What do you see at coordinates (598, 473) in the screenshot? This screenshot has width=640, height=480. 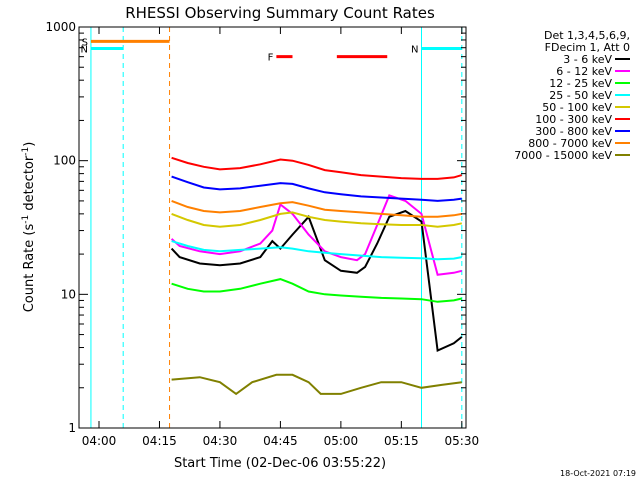 I see `footer-timestamp: 18-Oct-2021 07:19` at bounding box center [598, 473].